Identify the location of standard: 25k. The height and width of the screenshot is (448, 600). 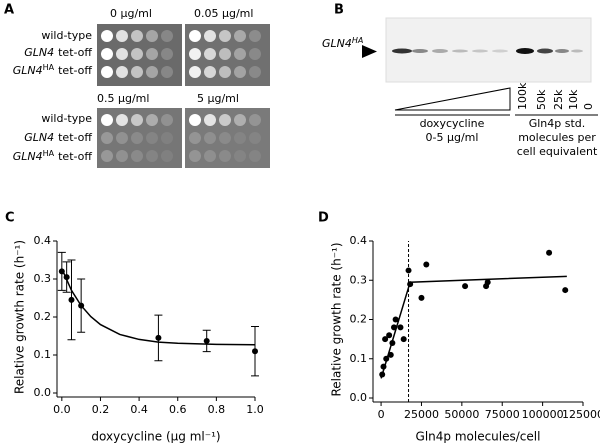
(558, 99).